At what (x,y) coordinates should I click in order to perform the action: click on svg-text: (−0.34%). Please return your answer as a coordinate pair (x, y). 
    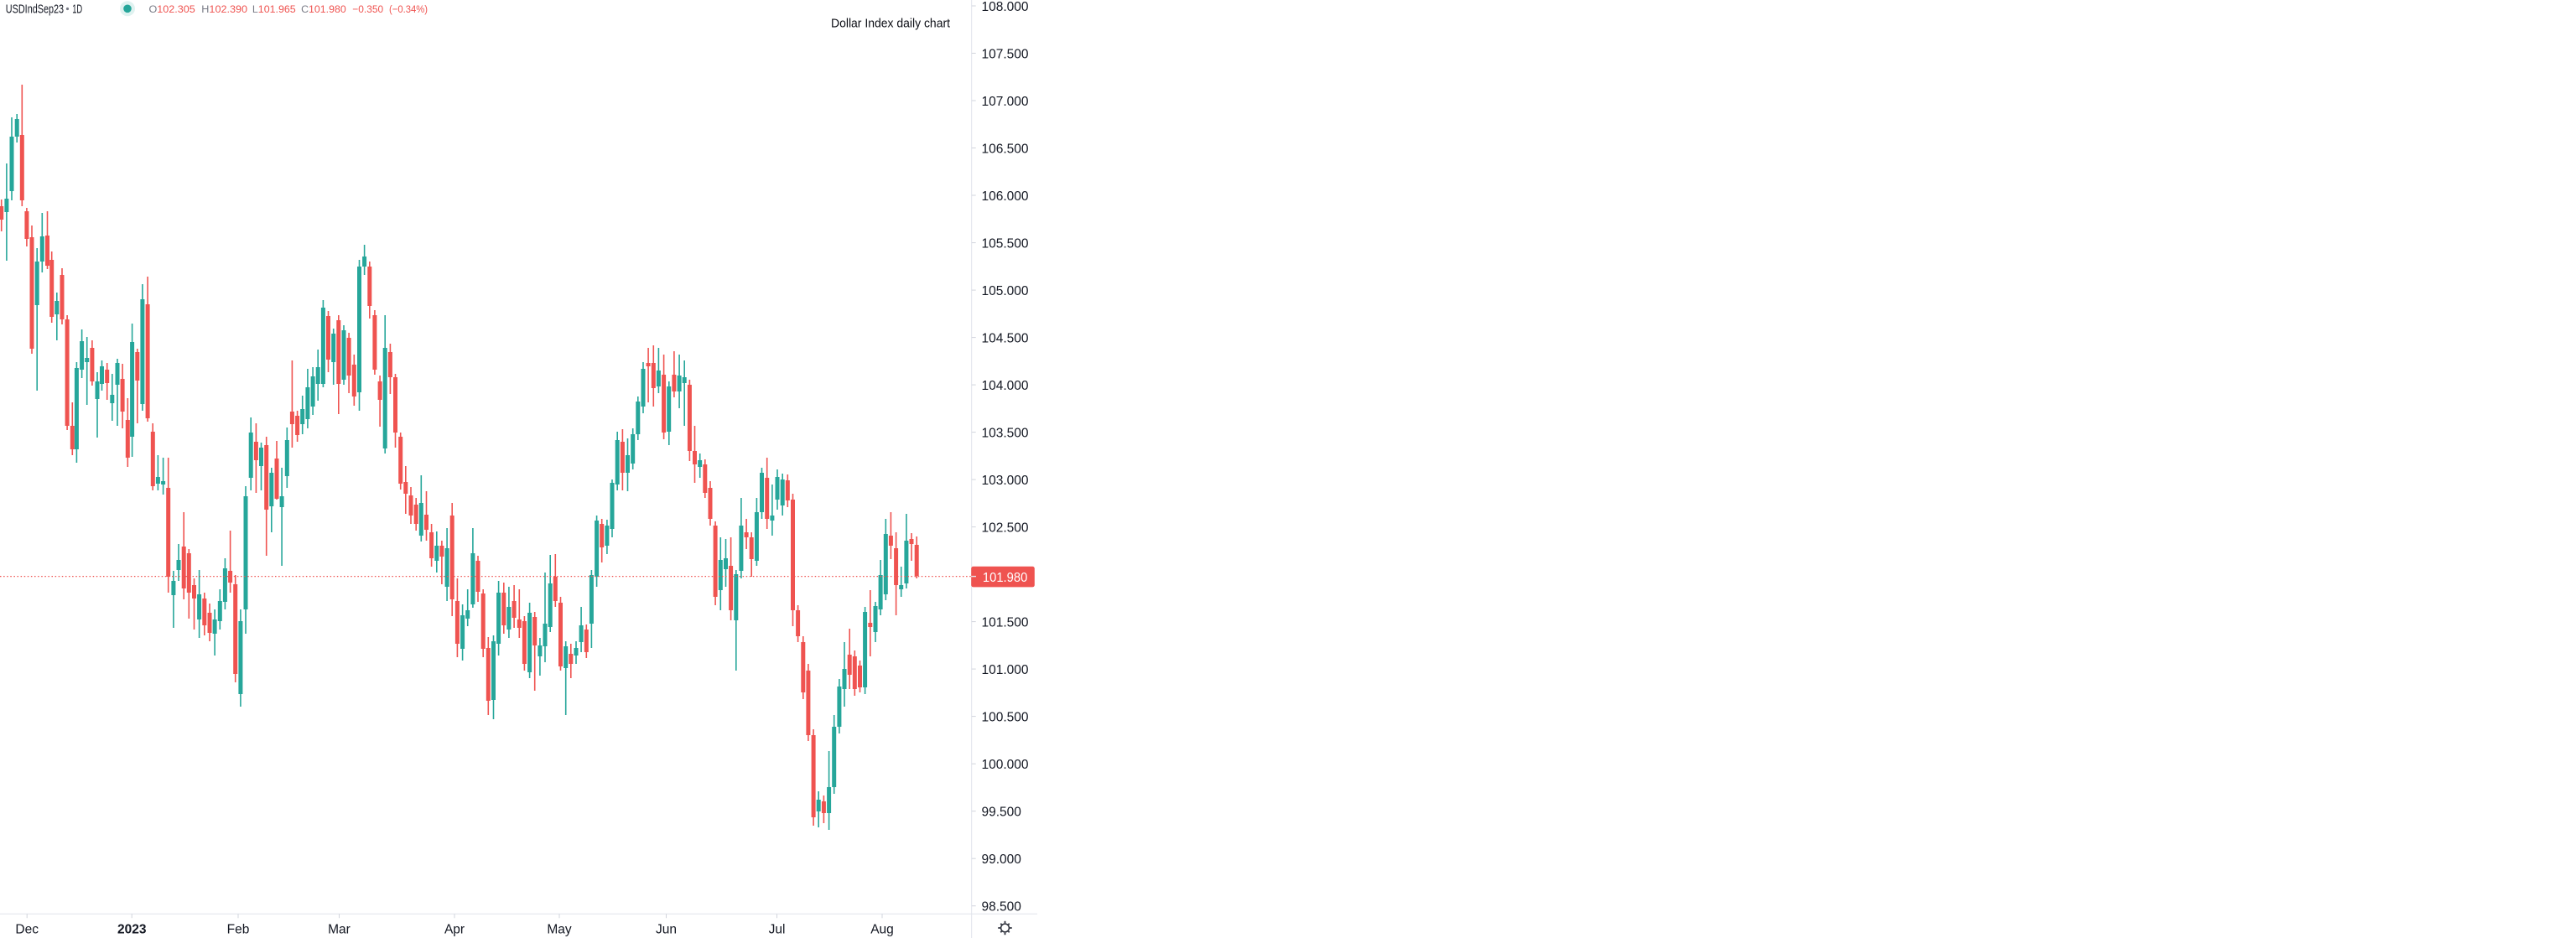
    Looking at the image, I should click on (408, 9).